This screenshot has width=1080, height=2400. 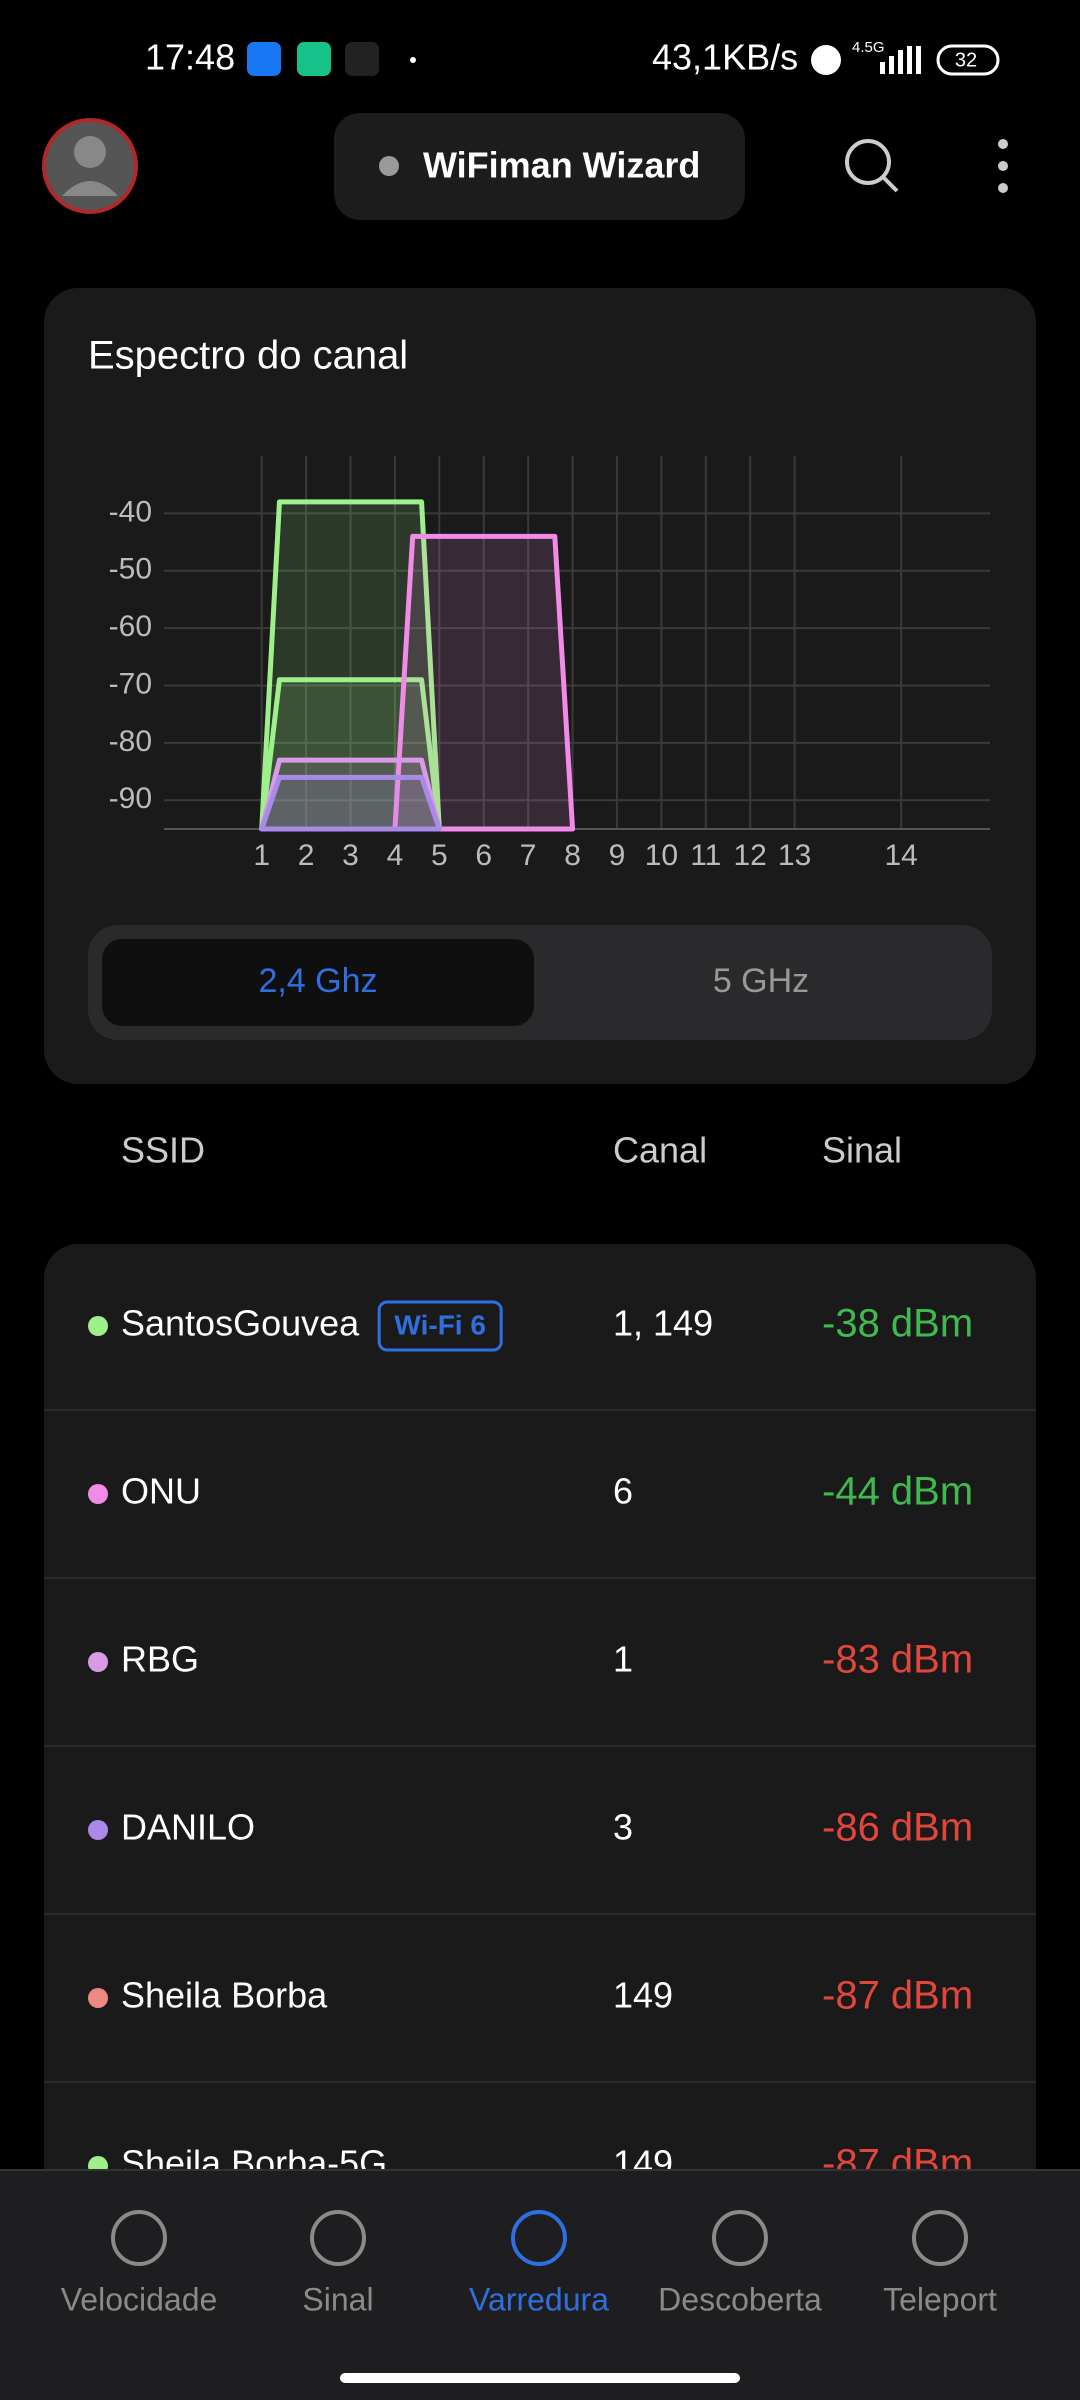 I want to click on header-signal: Sinal, so click(x=862, y=1150).